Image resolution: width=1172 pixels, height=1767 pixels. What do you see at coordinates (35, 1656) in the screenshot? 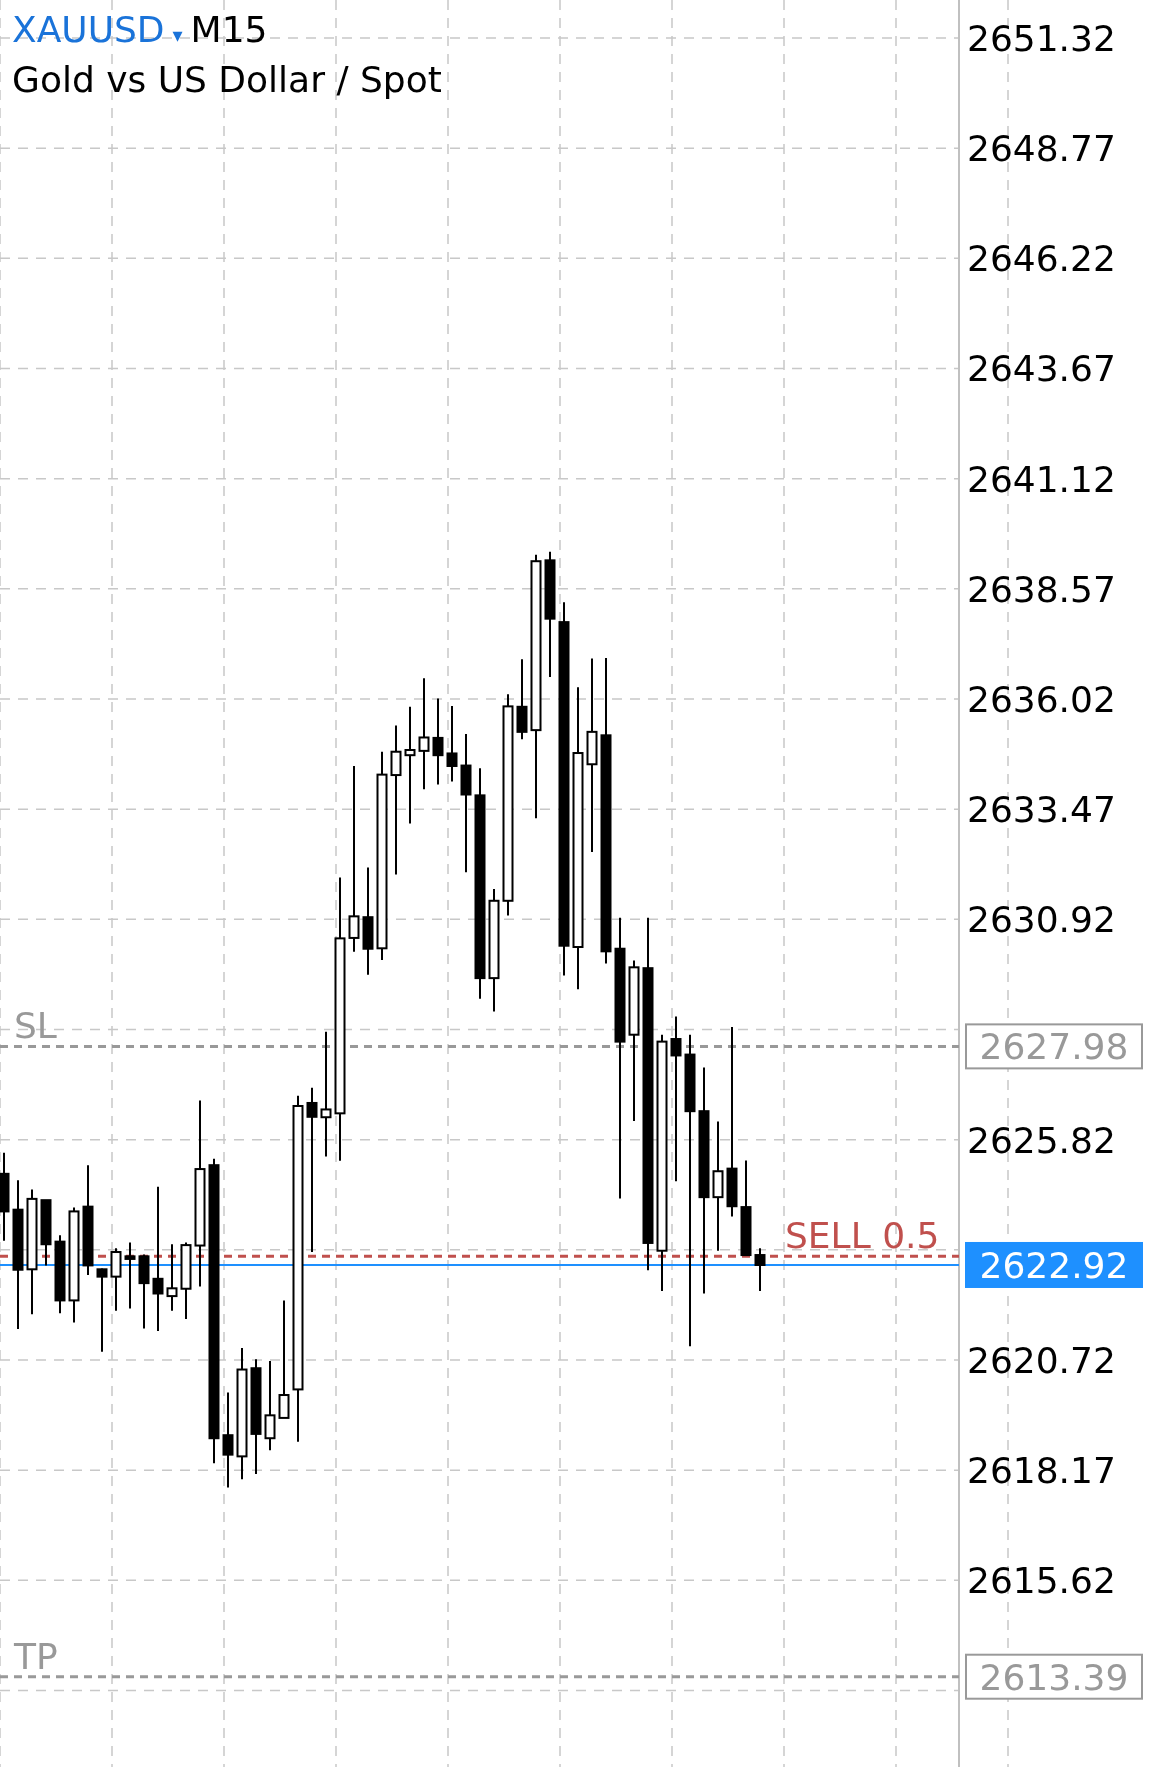
I see `ref-line-label: TP` at bounding box center [35, 1656].